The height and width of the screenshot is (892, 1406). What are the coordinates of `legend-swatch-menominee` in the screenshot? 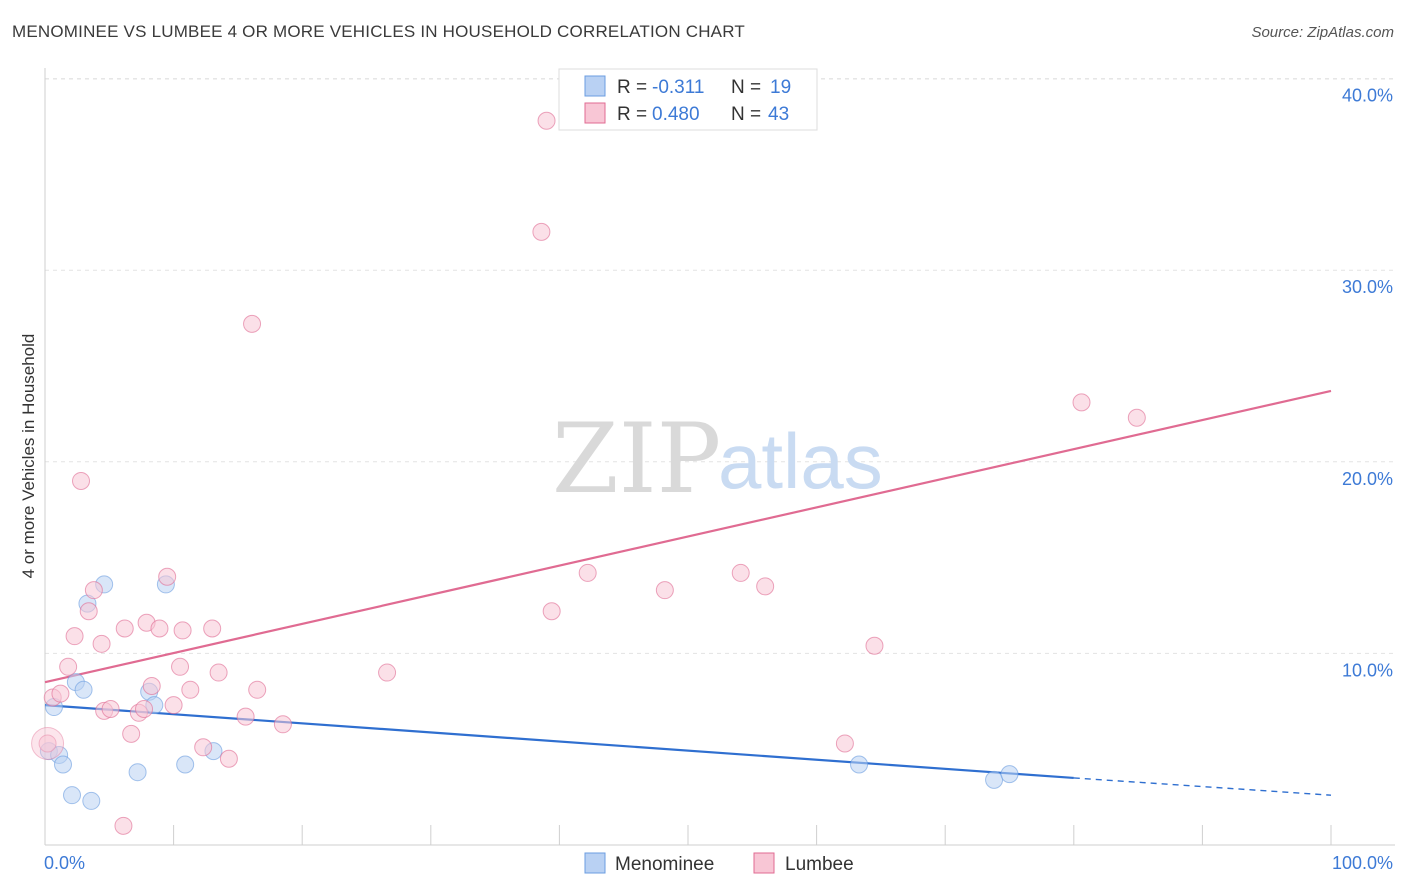 It's located at (595, 863).